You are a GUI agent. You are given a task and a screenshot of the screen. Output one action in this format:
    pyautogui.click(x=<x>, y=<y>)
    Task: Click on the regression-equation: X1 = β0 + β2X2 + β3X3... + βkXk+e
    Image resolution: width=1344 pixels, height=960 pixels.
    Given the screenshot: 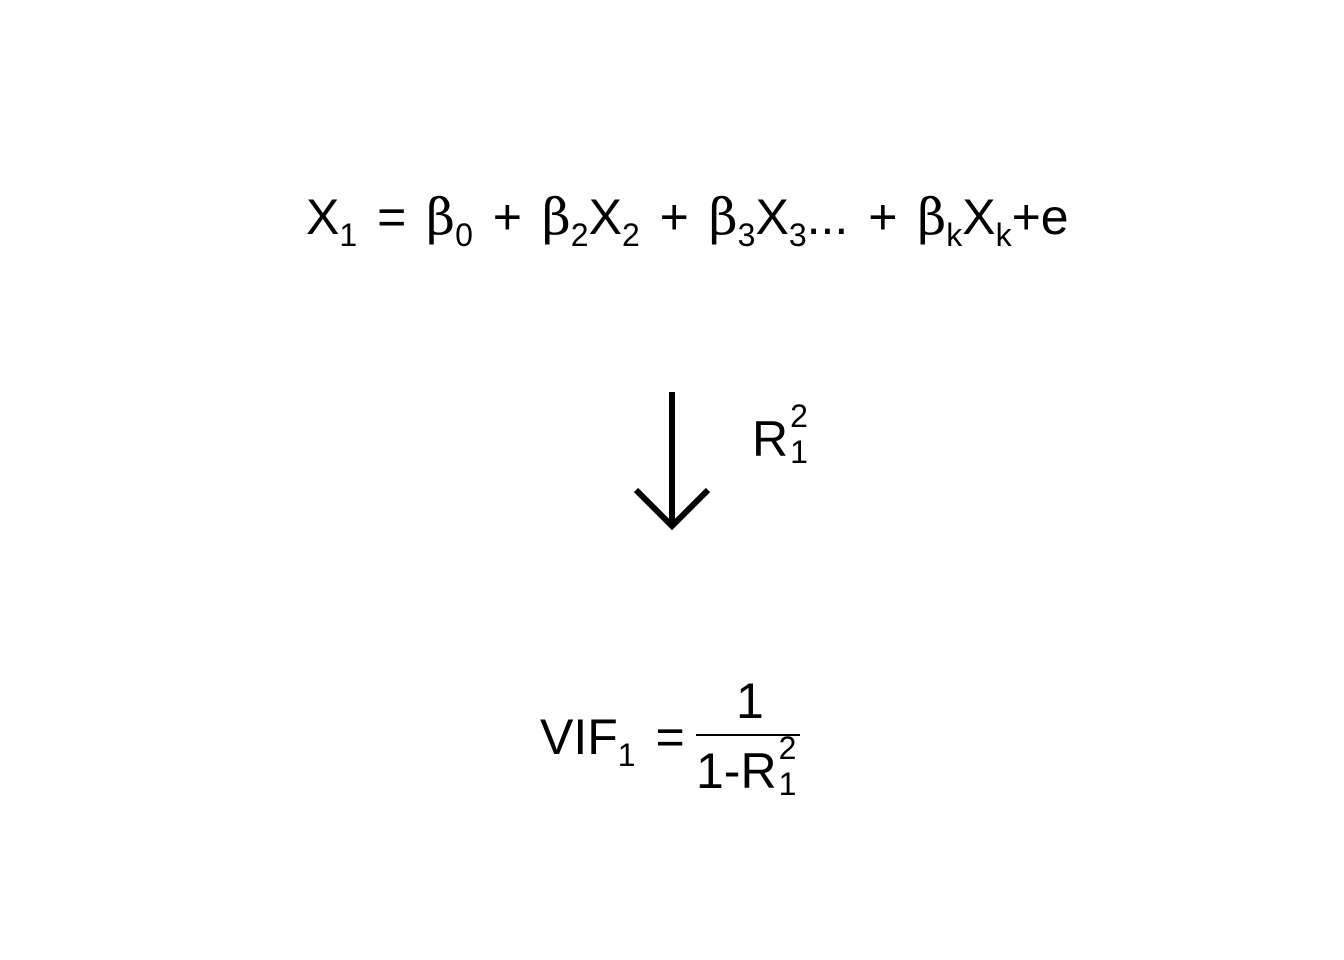 What is the action you would take?
    pyautogui.click(x=687, y=220)
    